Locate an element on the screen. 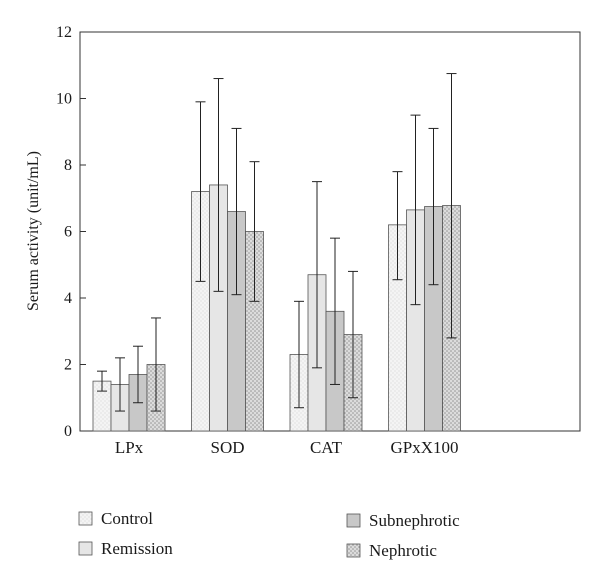 The height and width of the screenshot is (584, 600). y-tick-label: 12 is located at coordinates (64, 32).